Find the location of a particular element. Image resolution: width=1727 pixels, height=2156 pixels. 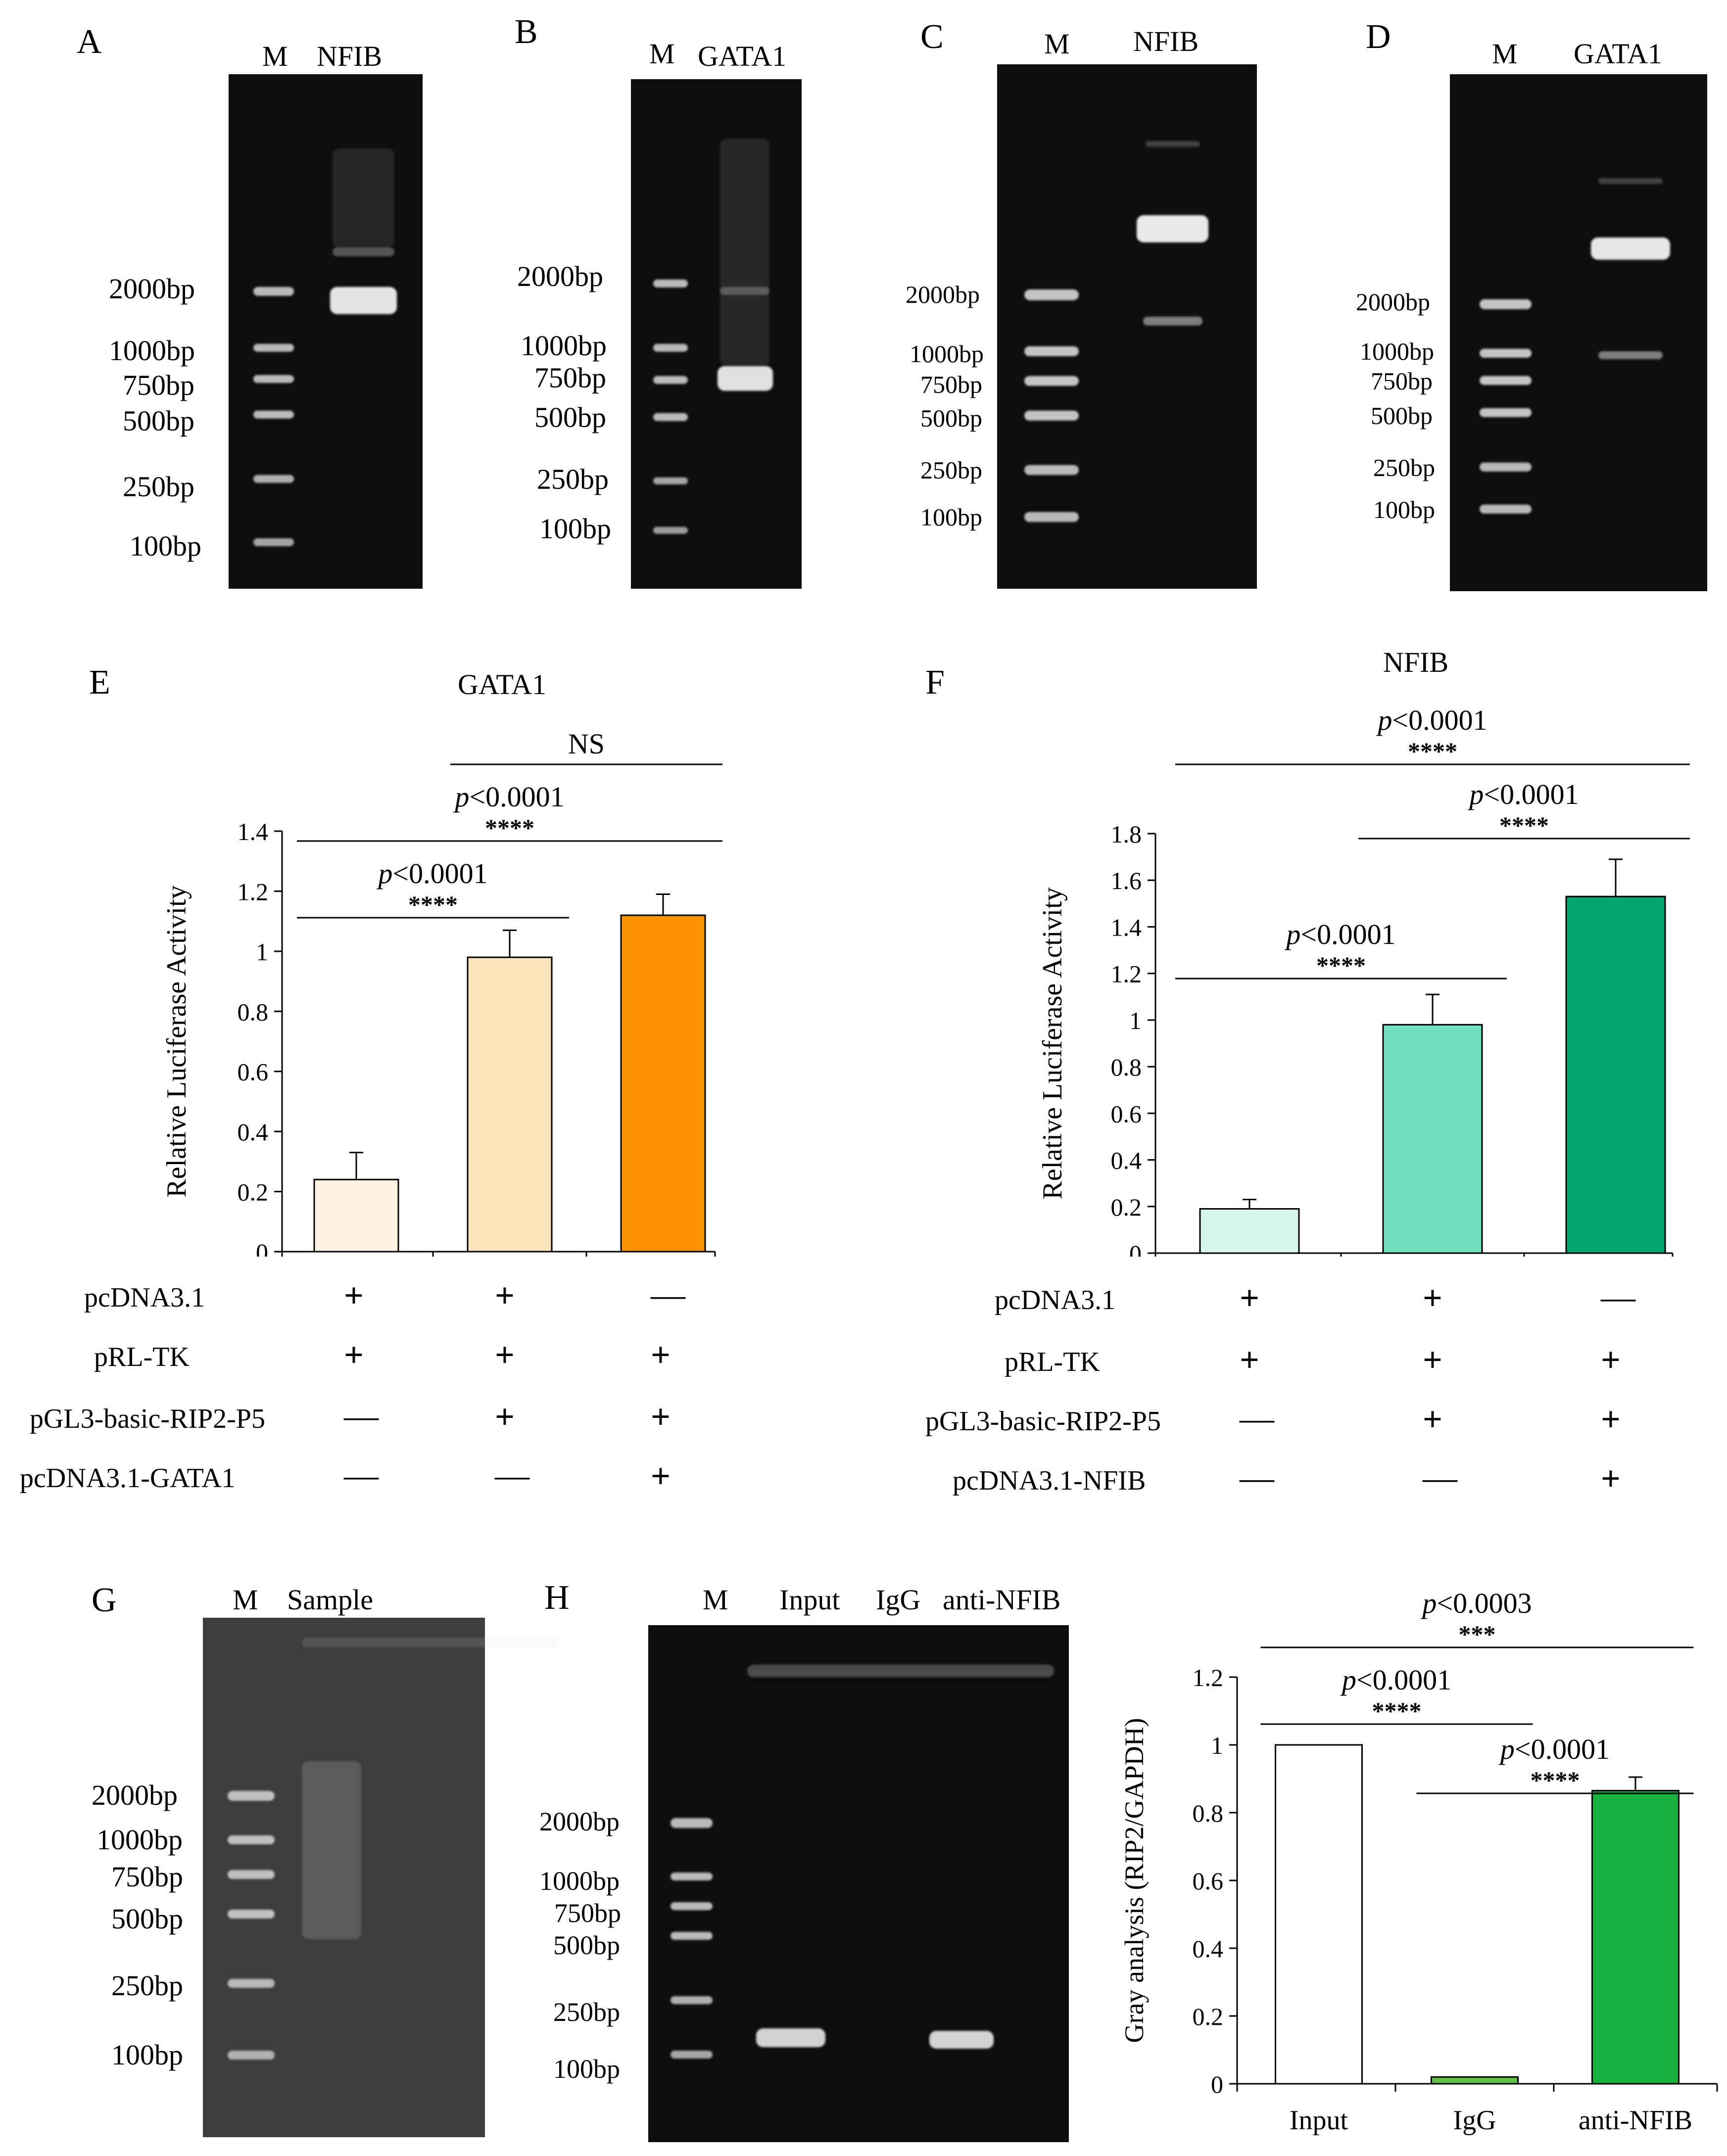

panel-label: F is located at coordinates (935, 682).